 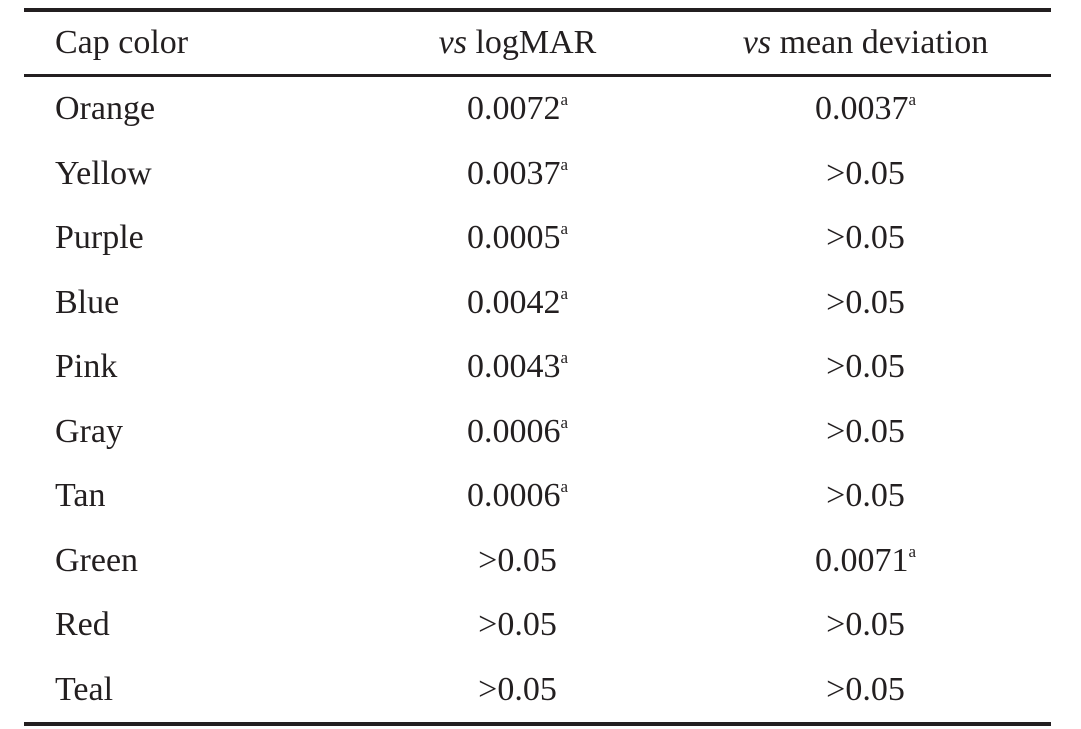 I want to click on header-vs-logmar: vs logMAR, so click(x=517, y=43).